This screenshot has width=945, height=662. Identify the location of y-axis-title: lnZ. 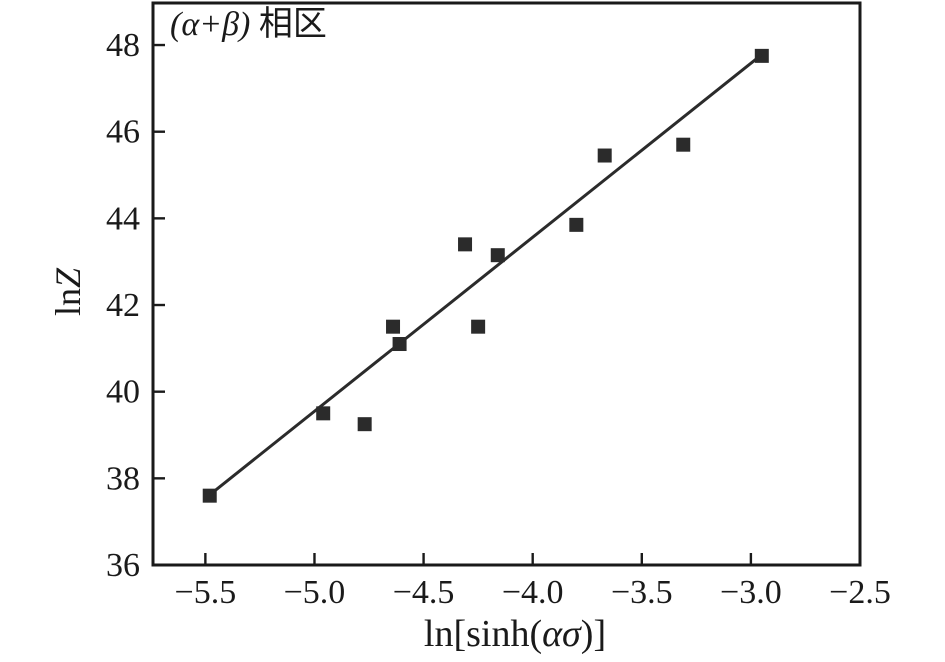
(68, 292).